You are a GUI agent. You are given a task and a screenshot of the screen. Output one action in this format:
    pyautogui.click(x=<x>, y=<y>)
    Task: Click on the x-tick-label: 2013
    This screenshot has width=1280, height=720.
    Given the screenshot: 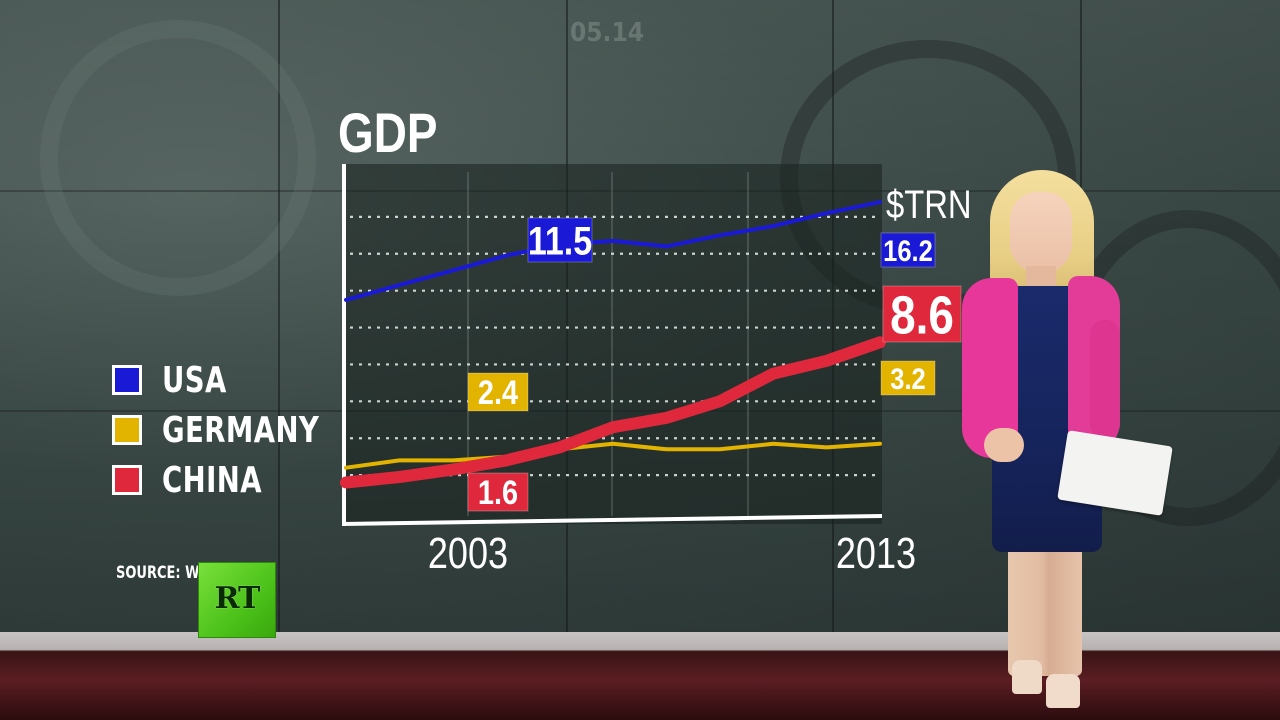 What is the action you would take?
    pyautogui.click(x=876, y=553)
    